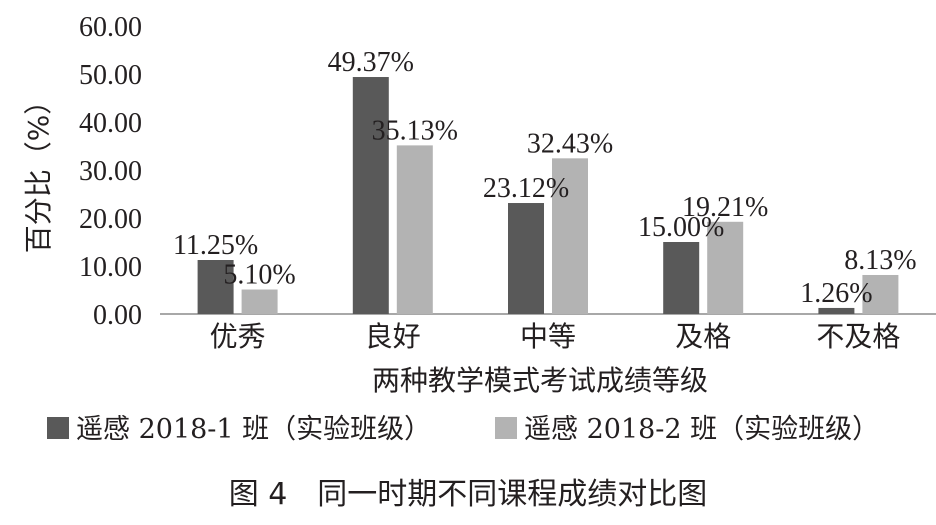 The image size is (936, 525). What do you see at coordinates (110, 75) in the screenshot?
I see `y-tick-label: 50.00` at bounding box center [110, 75].